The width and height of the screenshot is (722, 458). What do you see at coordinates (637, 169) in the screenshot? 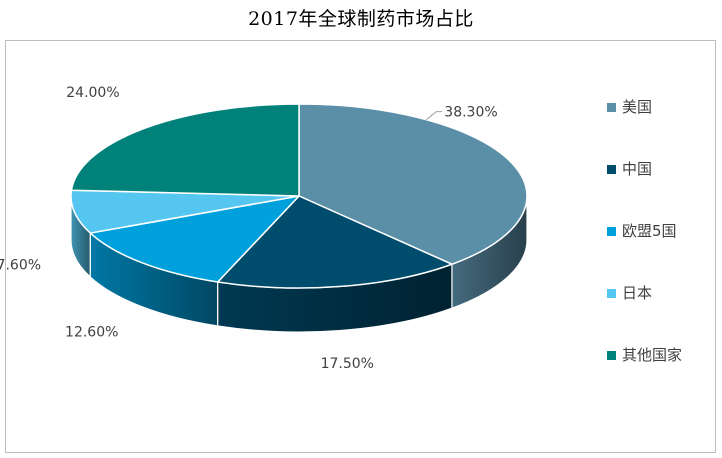
I see `legend-label-1: 中国` at bounding box center [637, 169].